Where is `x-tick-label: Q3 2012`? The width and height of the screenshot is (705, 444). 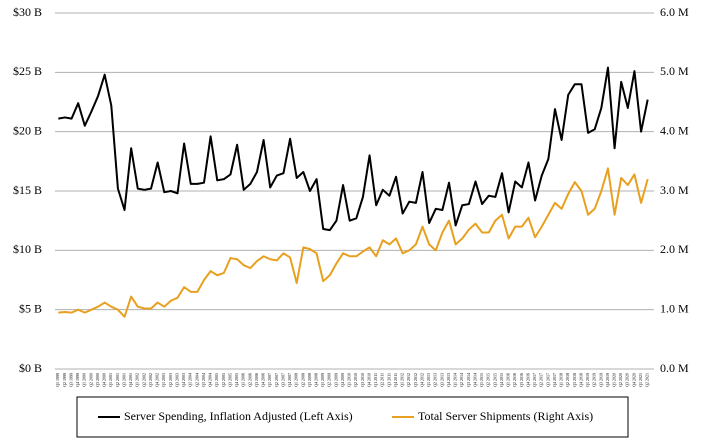 x-tick-label: Q3 2012 is located at coordinates (415, 380).